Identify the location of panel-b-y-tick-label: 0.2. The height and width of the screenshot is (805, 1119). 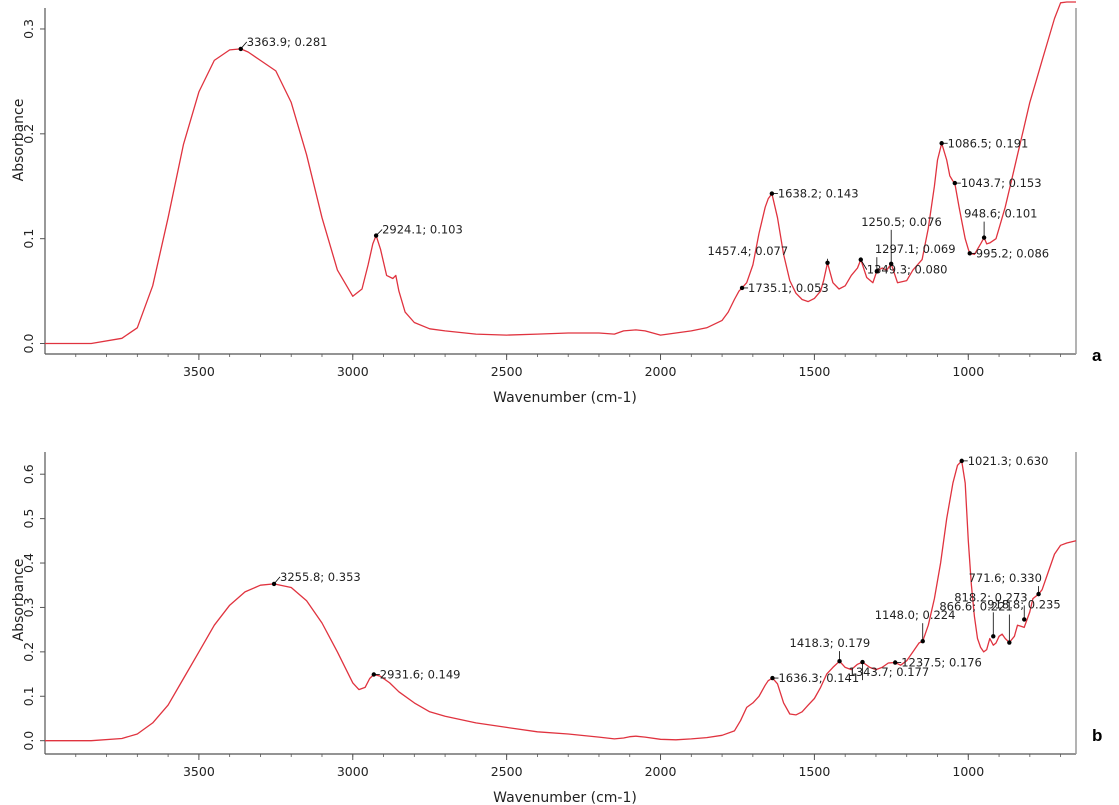
(28, 652).